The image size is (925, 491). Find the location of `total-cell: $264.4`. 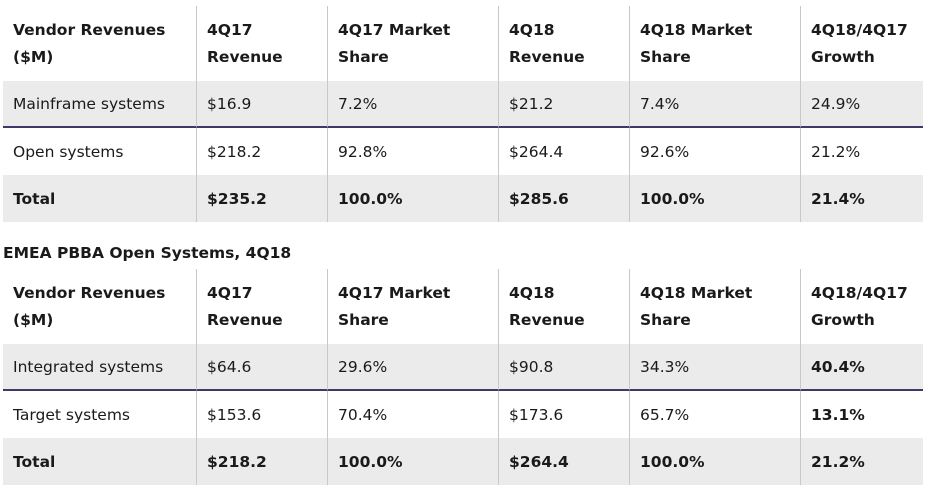

total-cell: $264.4 is located at coordinates (564, 461).